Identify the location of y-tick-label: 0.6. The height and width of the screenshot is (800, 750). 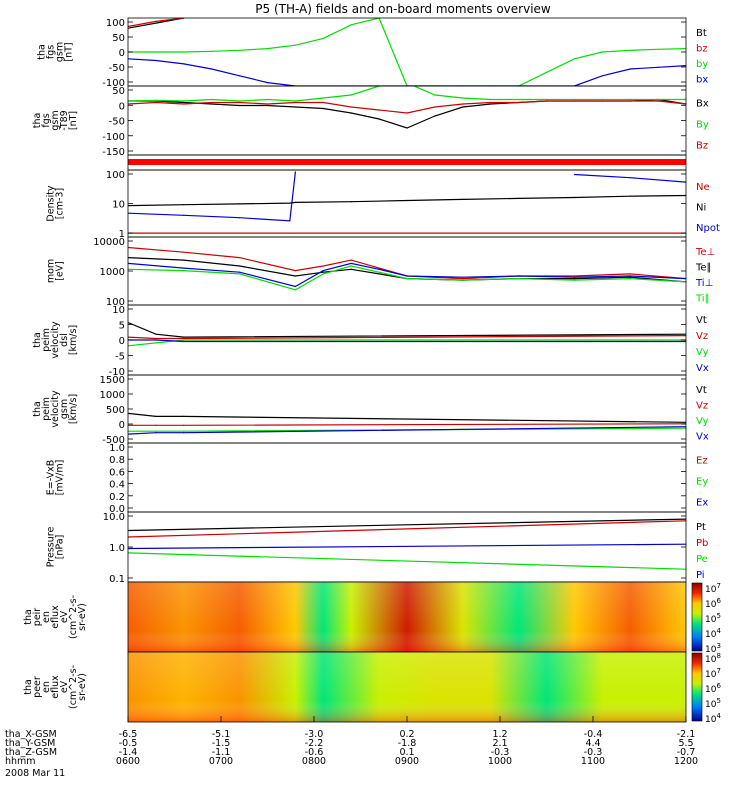
(117, 472).